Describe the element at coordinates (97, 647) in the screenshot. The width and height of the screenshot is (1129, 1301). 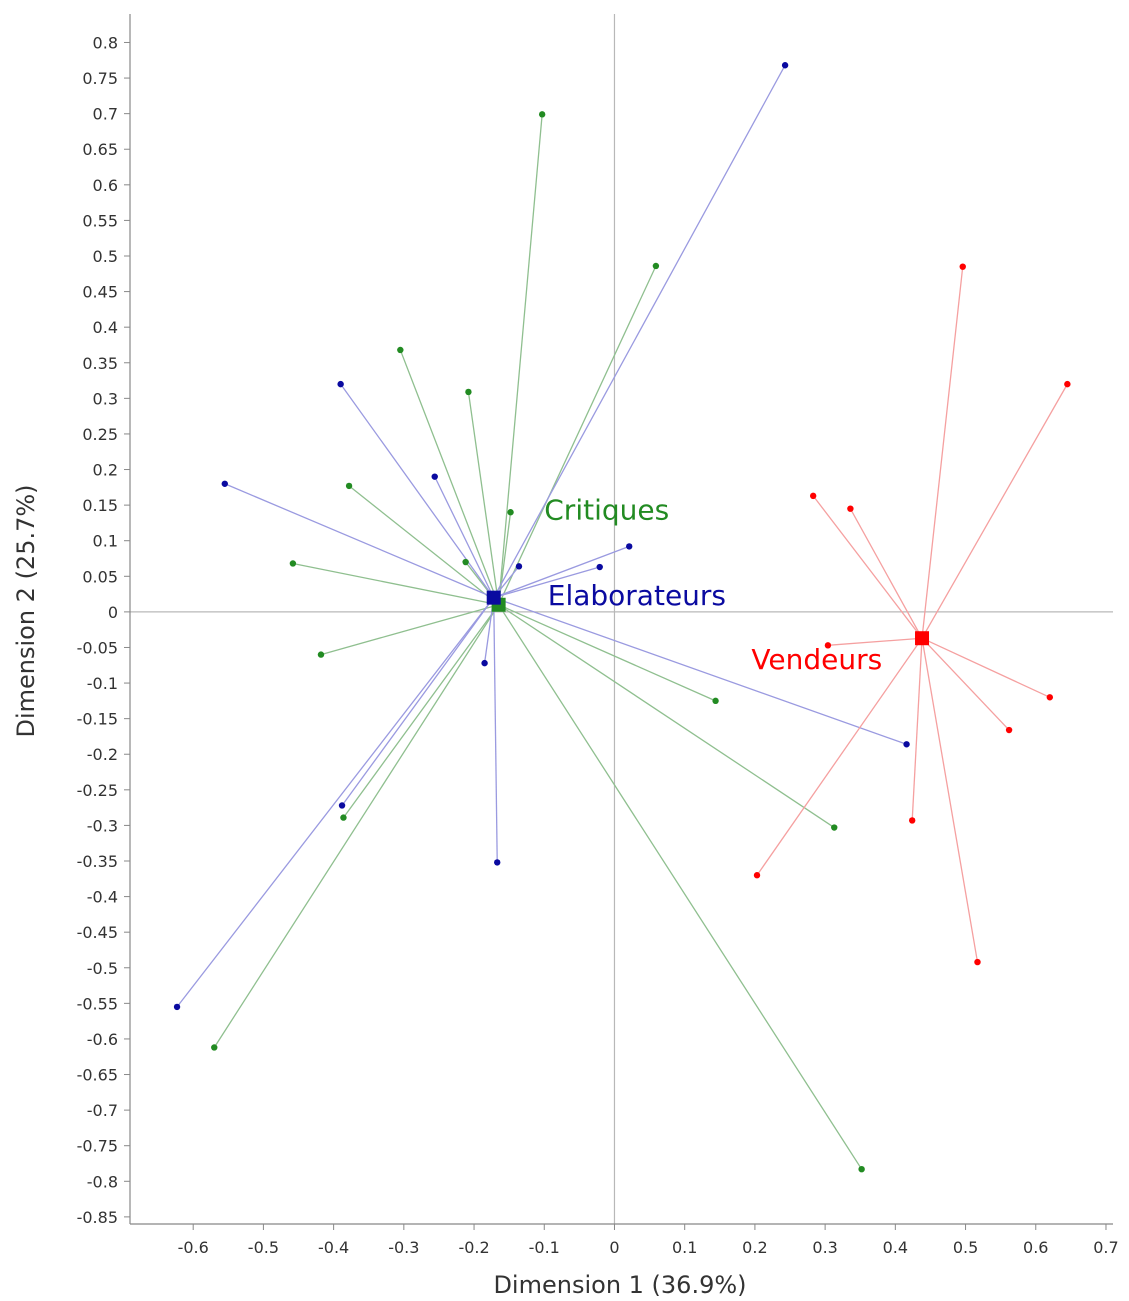
I see `y-tick-label: -0.05` at that location.